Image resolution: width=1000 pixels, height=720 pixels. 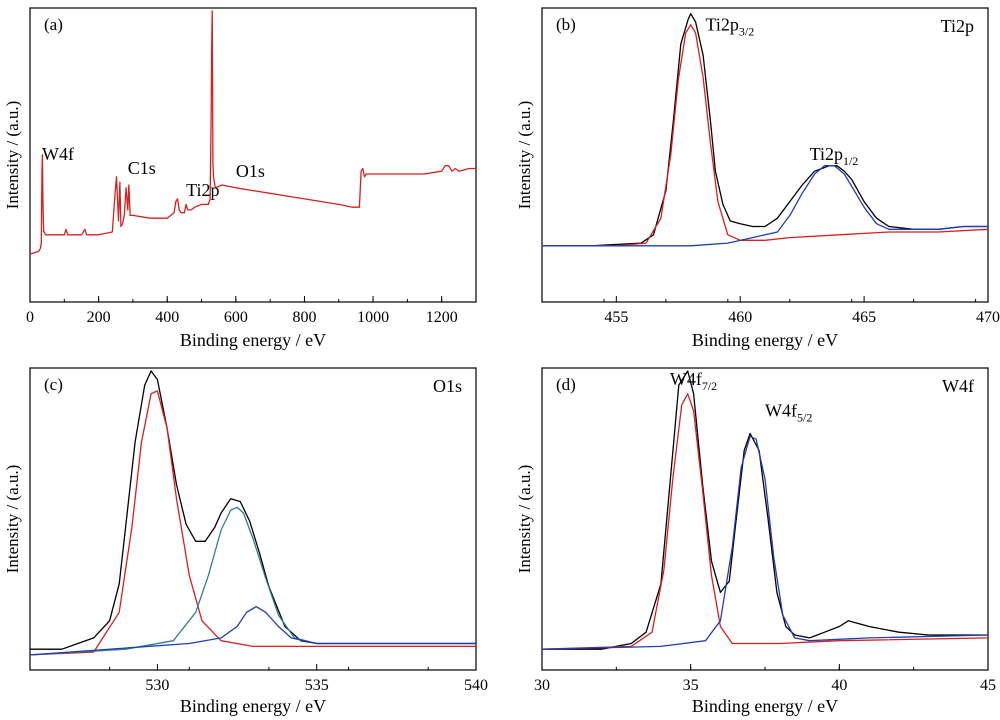 I want to click on x-tick-label: 0, so click(x=30, y=317).